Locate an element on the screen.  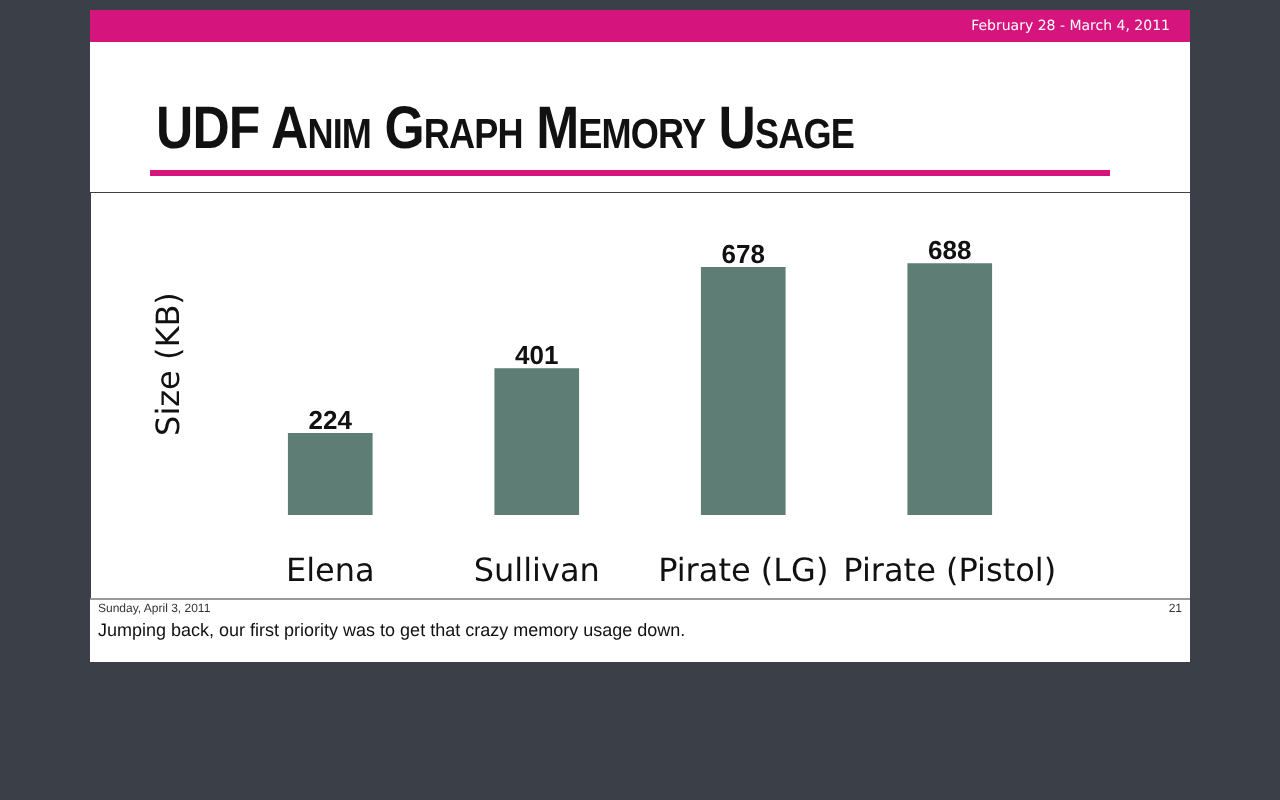
y-axis-title: Size (KB) is located at coordinates (168, 364).